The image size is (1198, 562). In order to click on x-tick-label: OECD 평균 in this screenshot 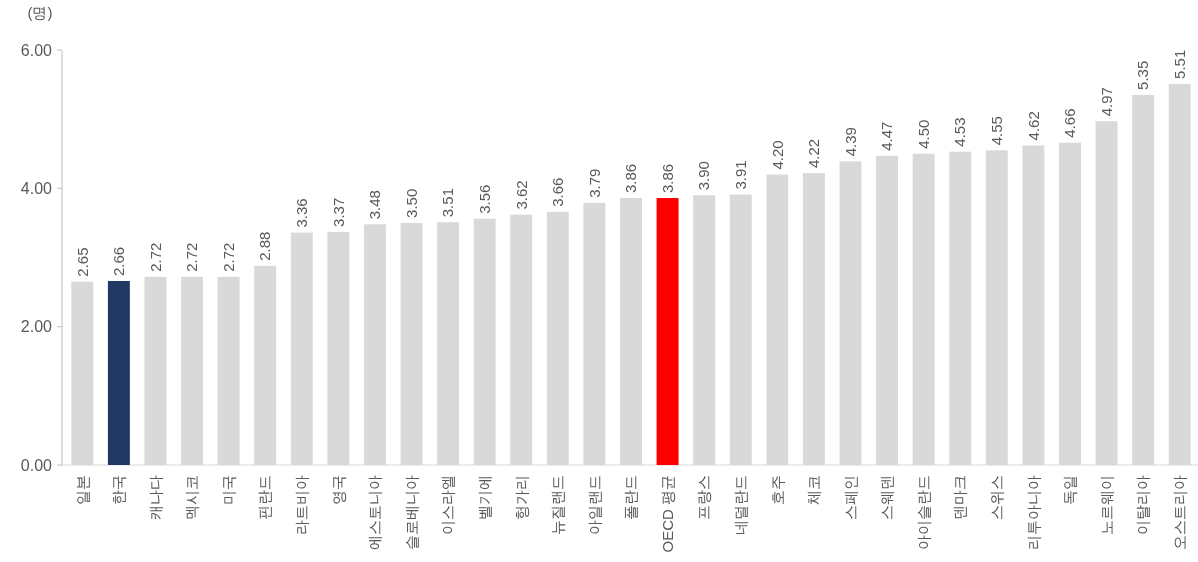, I will do `click(667, 514)`.